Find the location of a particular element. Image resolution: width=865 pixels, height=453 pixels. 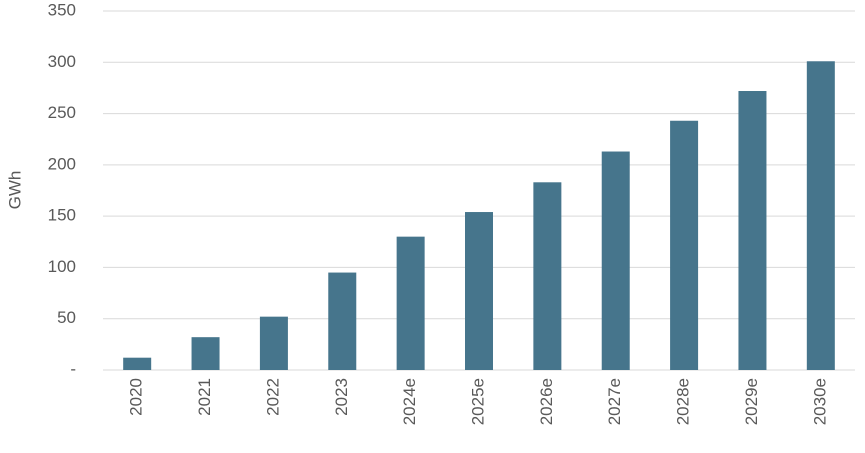

y-tick-label: 350 is located at coordinates (62, 9).